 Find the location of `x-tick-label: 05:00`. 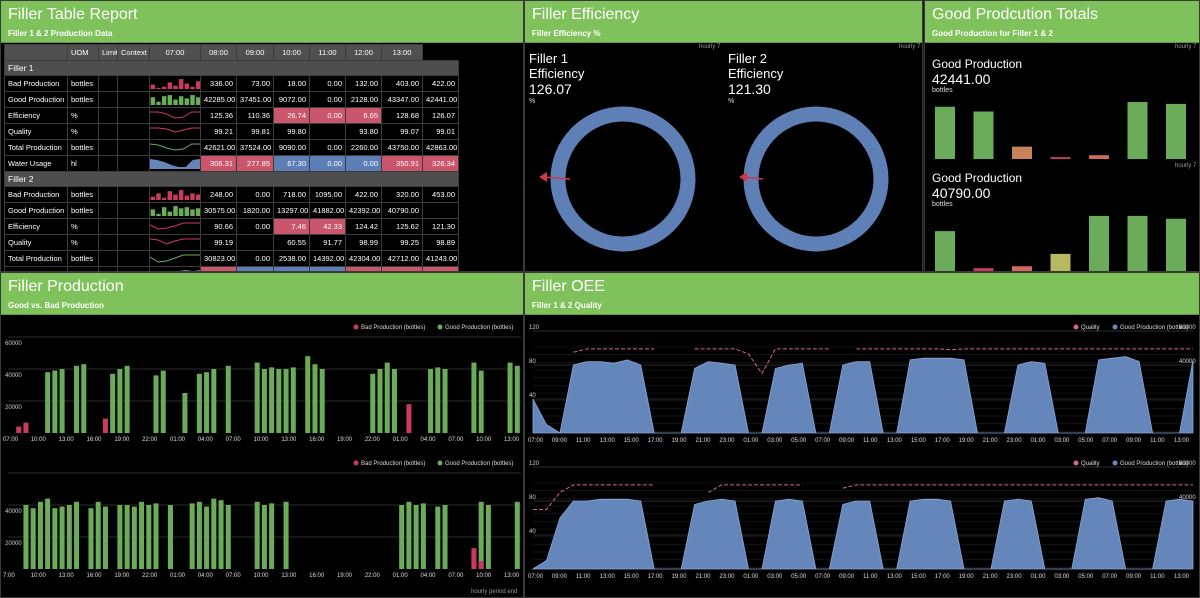

x-tick-label: 05:00 is located at coordinates (799, 441).